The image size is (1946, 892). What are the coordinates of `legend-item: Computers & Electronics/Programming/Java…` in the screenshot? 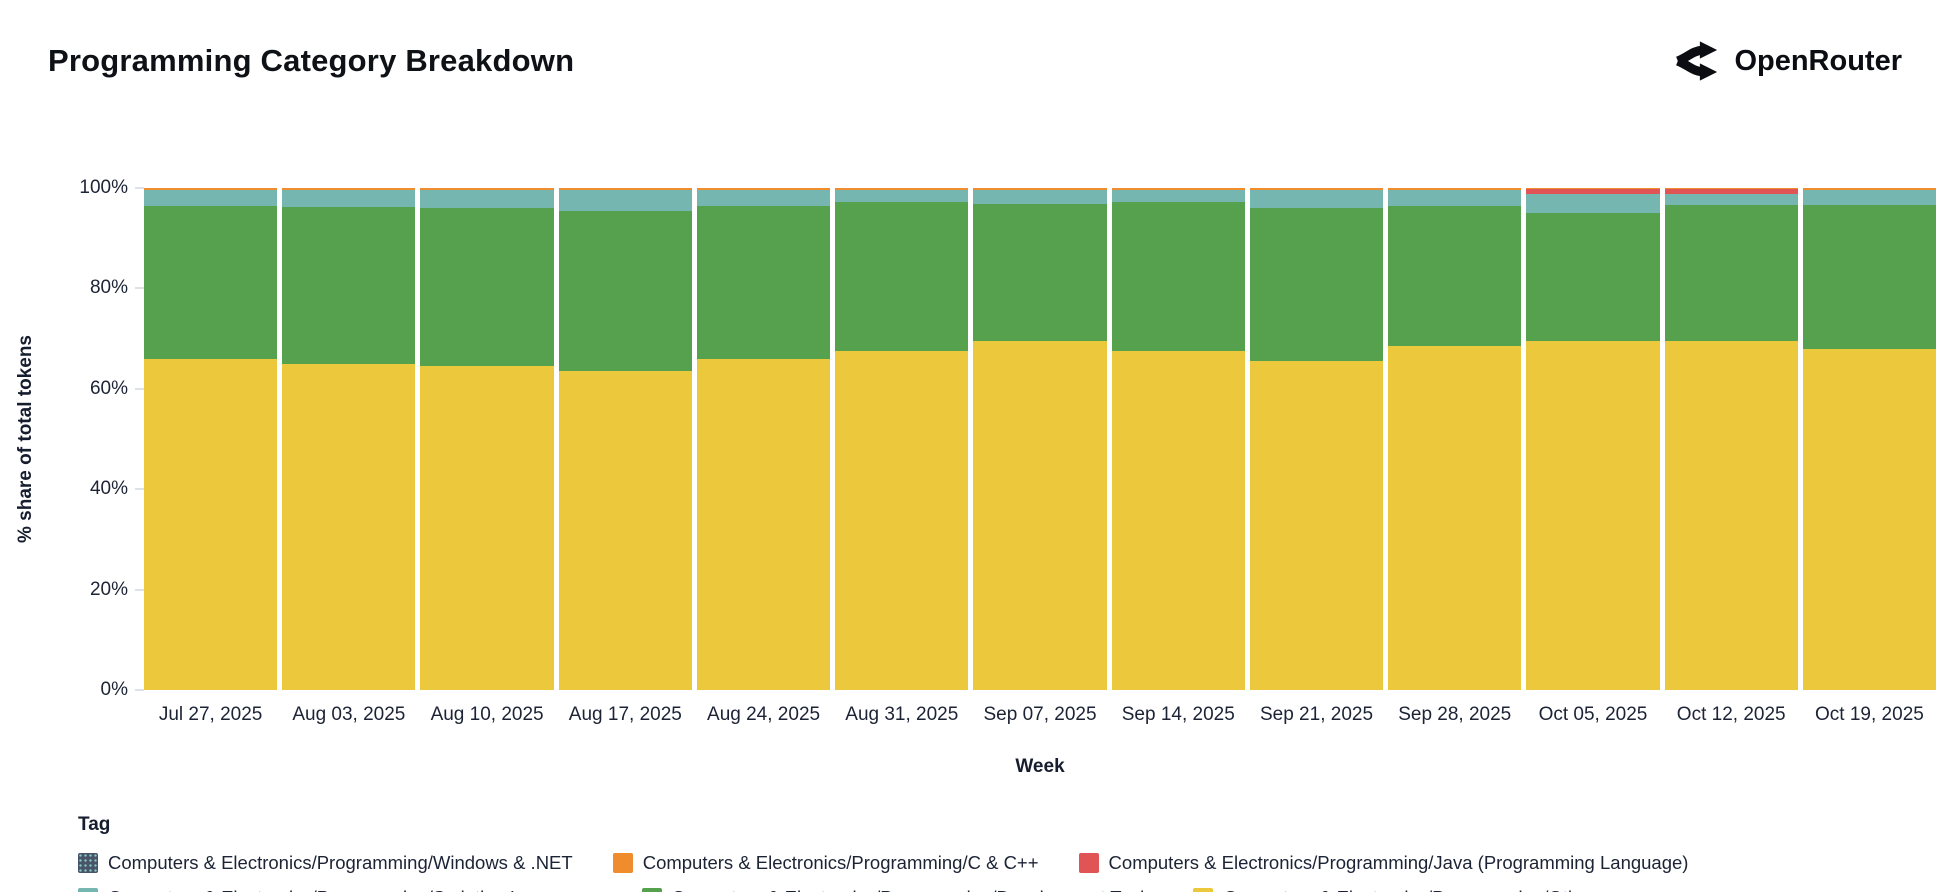 It's located at (1383, 863).